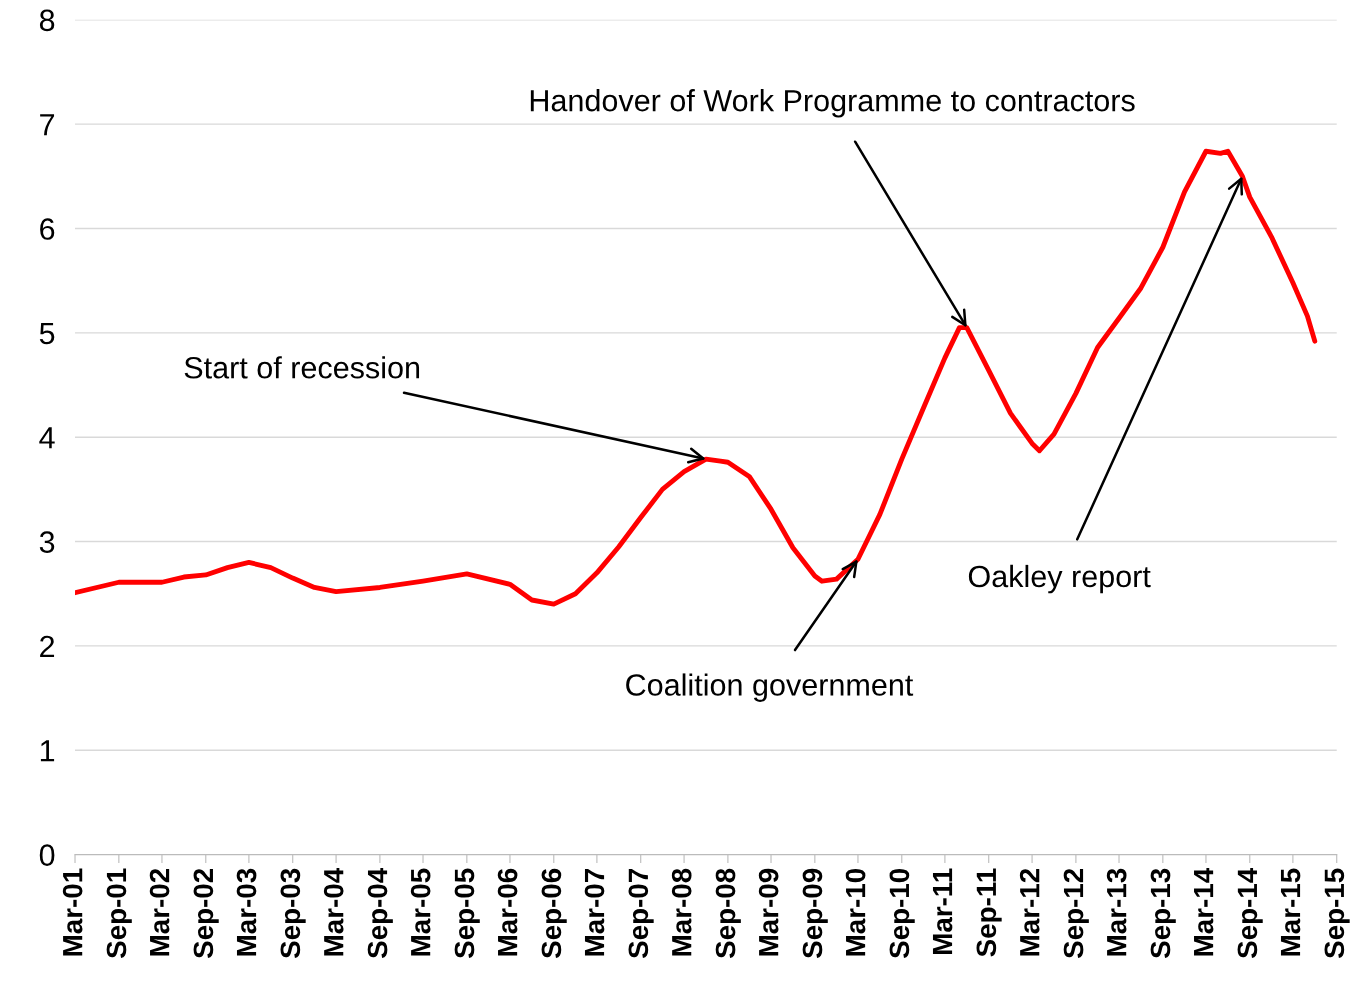 The height and width of the screenshot is (988, 1364). What do you see at coordinates (47, 438) in the screenshot?
I see `y-tick-label: 4` at bounding box center [47, 438].